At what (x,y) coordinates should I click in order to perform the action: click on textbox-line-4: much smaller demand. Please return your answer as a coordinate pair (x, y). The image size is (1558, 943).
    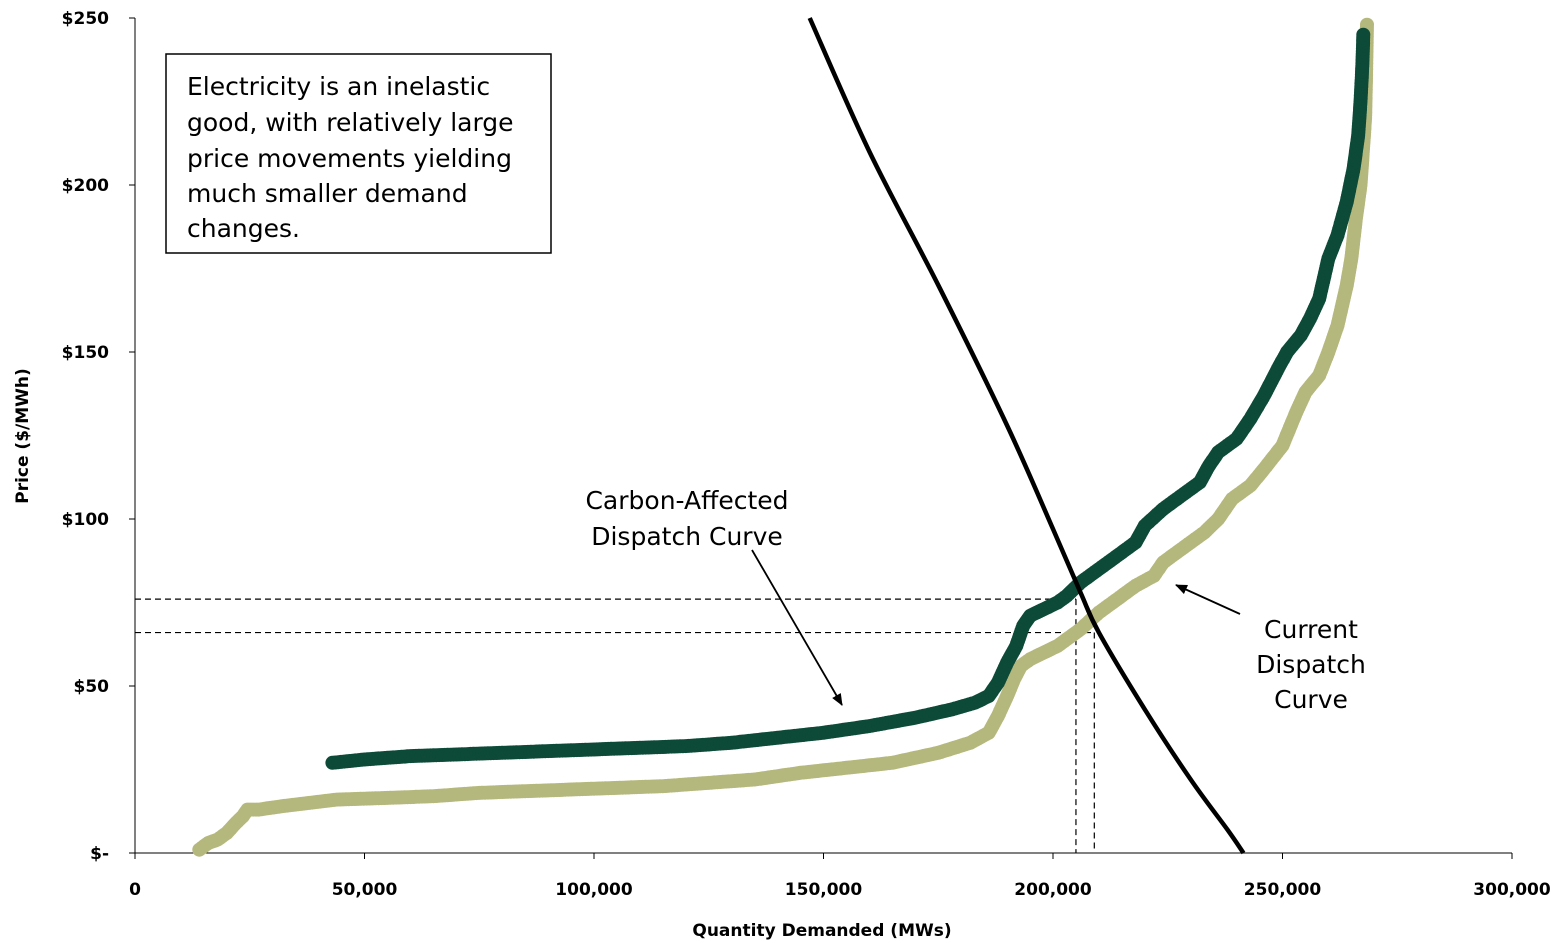
    Looking at the image, I should click on (327, 193).